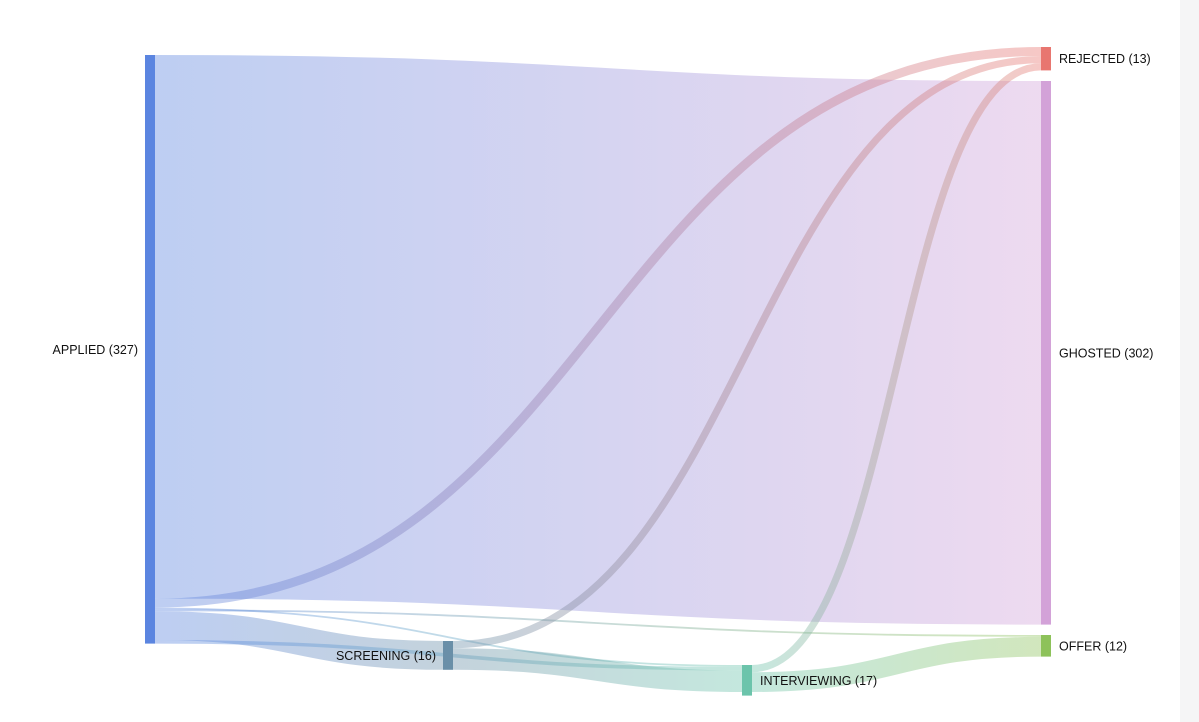 The image size is (1199, 722). What do you see at coordinates (448, 655) in the screenshot?
I see `node-screening` at bounding box center [448, 655].